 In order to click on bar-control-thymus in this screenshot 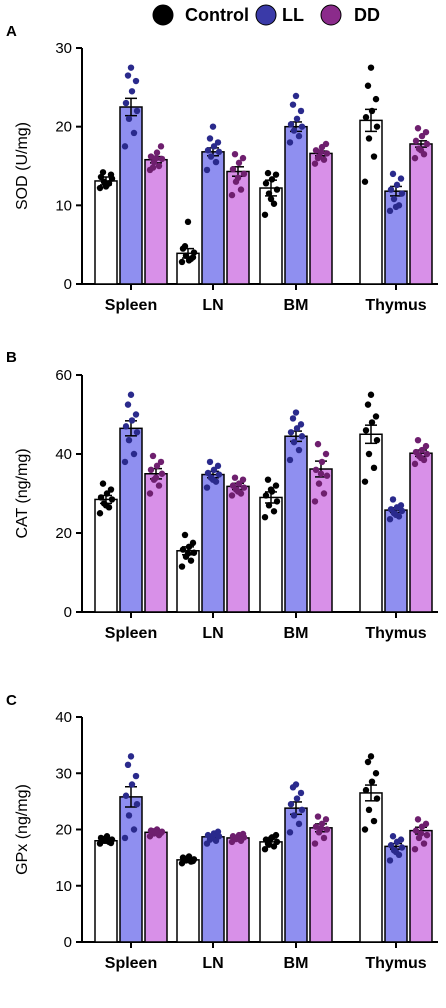, I will do `click(371, 202)`.